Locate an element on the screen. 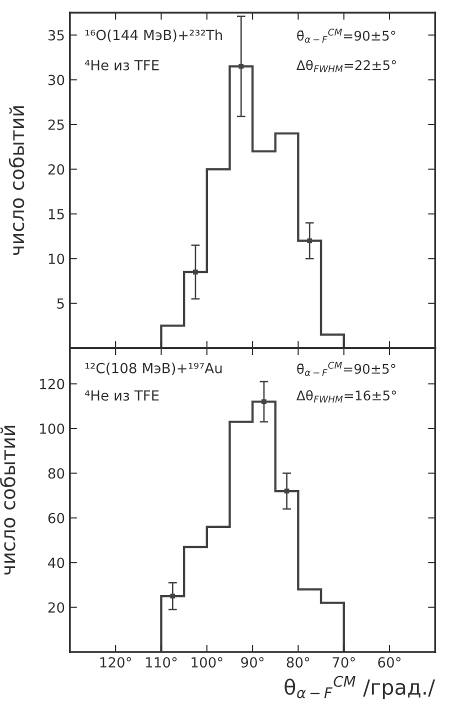 Image resolution: width=460 pixels, height=706 pixels. y-tick-label: 60 is located at coordinates (56, 518).